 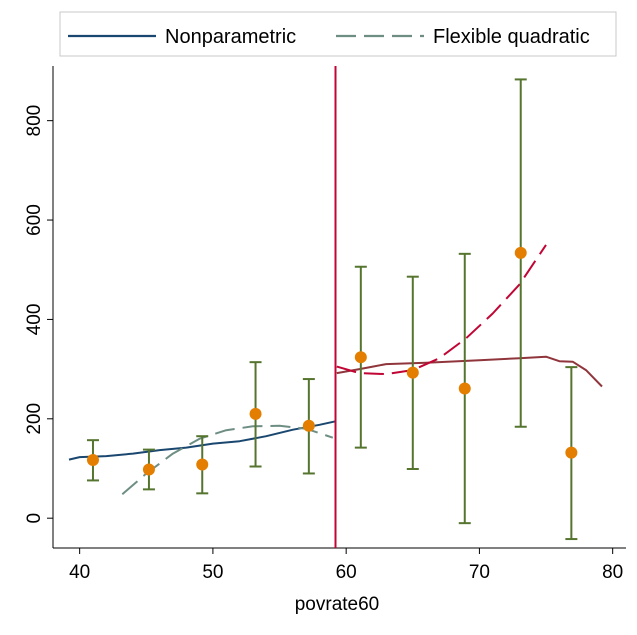 What do you see at coordinates (346, 572) in the screenshot?
I see `x-tick-label: 60` at bounding box center [346, 572].